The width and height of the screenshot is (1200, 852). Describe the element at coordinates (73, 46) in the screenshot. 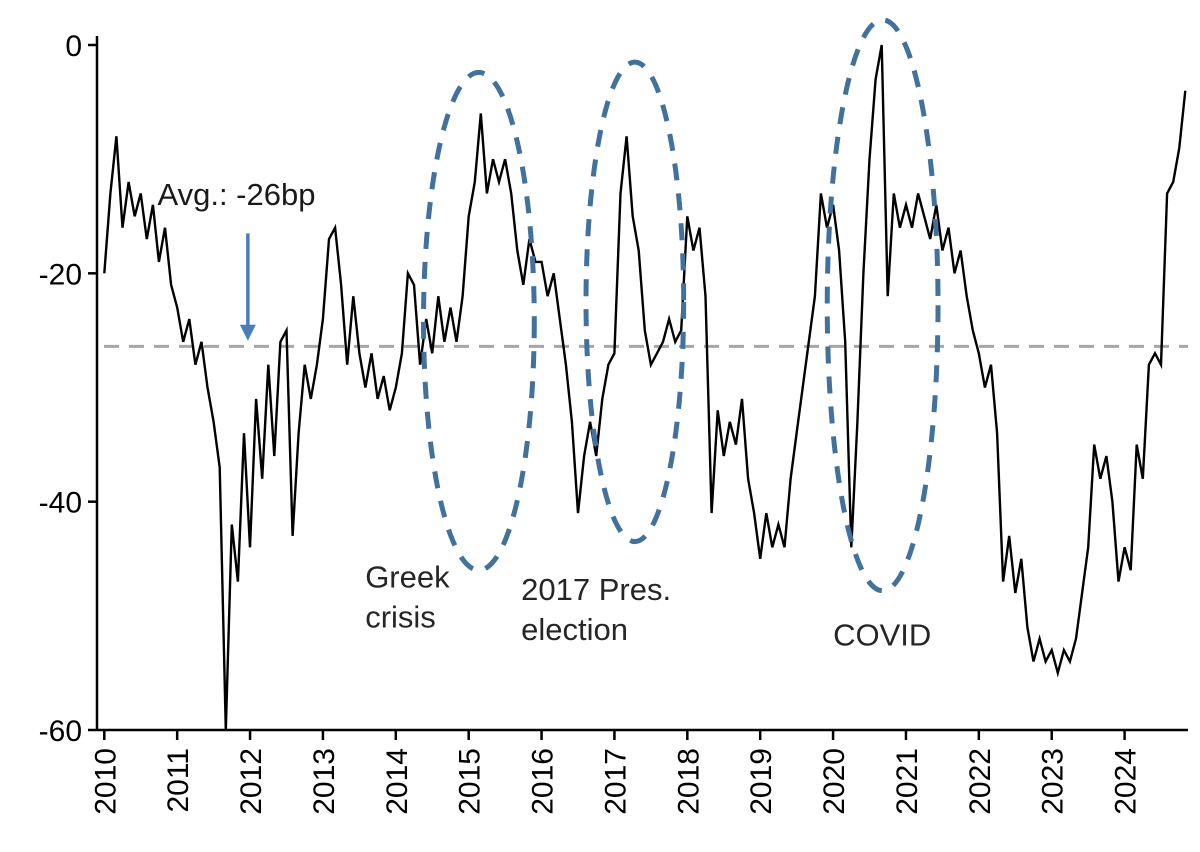

I see `y-tick-label: 0` at that location.